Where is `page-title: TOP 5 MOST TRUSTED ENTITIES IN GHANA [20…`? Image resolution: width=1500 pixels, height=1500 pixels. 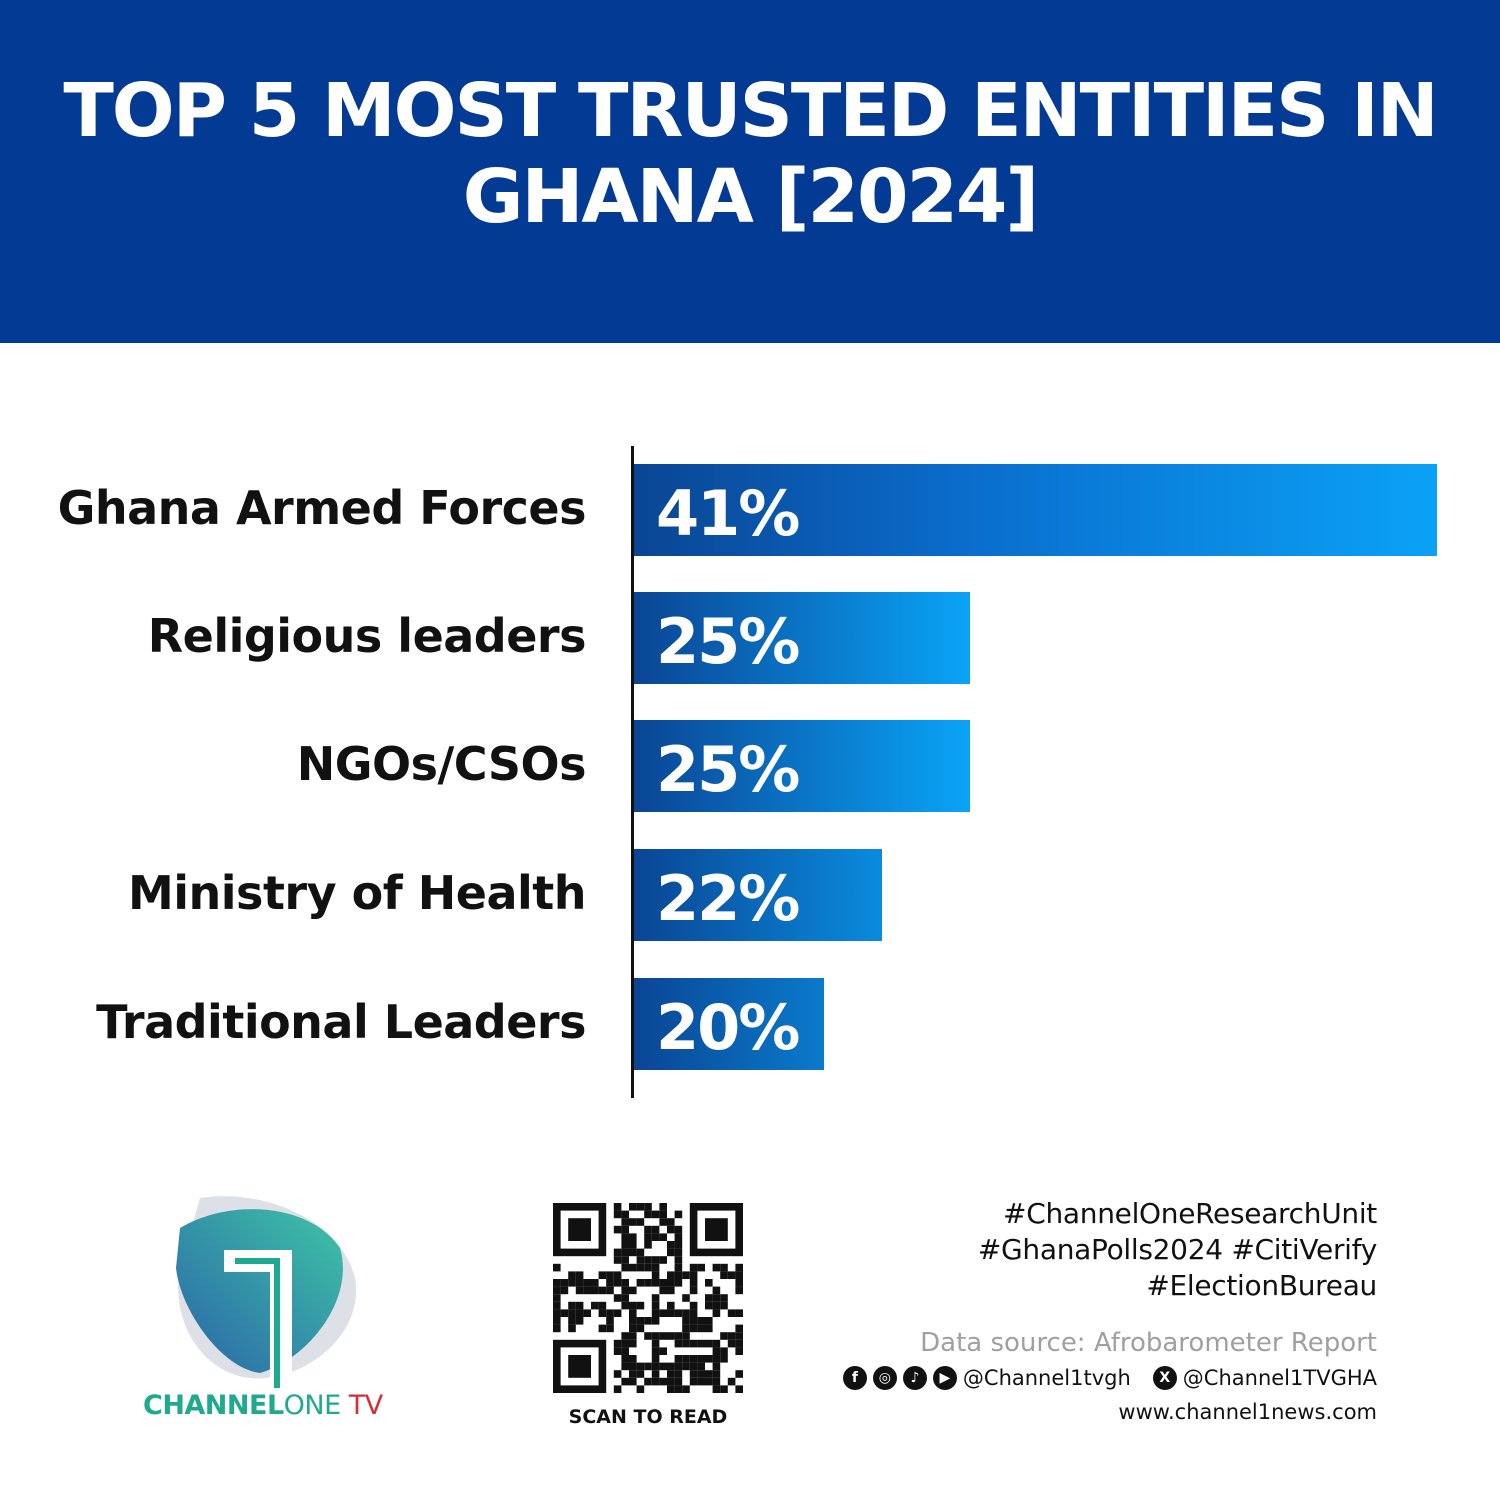 page-title: TOP 5 MOST TRUSTED ENTITIES IN GHANA [20… is located at coordinates (750, 153).